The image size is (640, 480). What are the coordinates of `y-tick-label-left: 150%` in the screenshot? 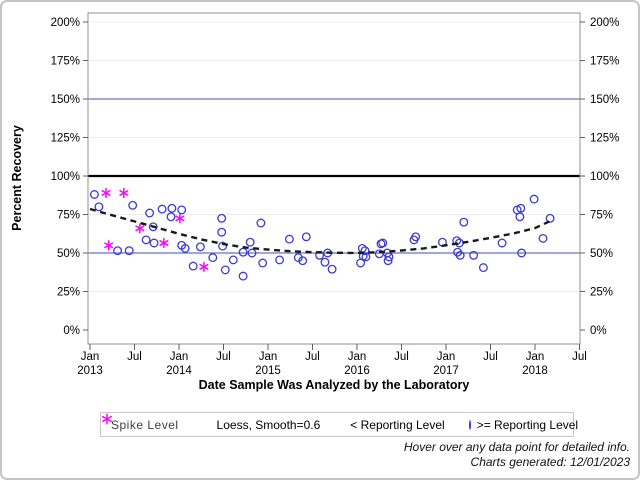 It's located at (65, 100).